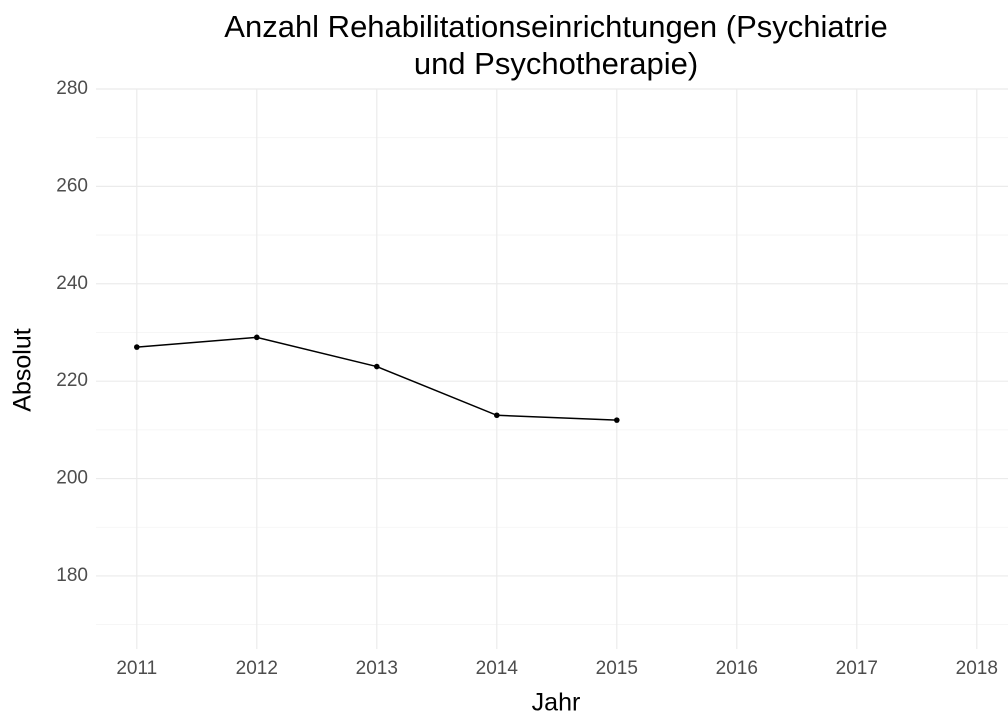 This screenshot has height=714, width=1008. Describe the element at coordinates (257, 668) in the screenshot. I see `x-tick-label: 2012` at that location.